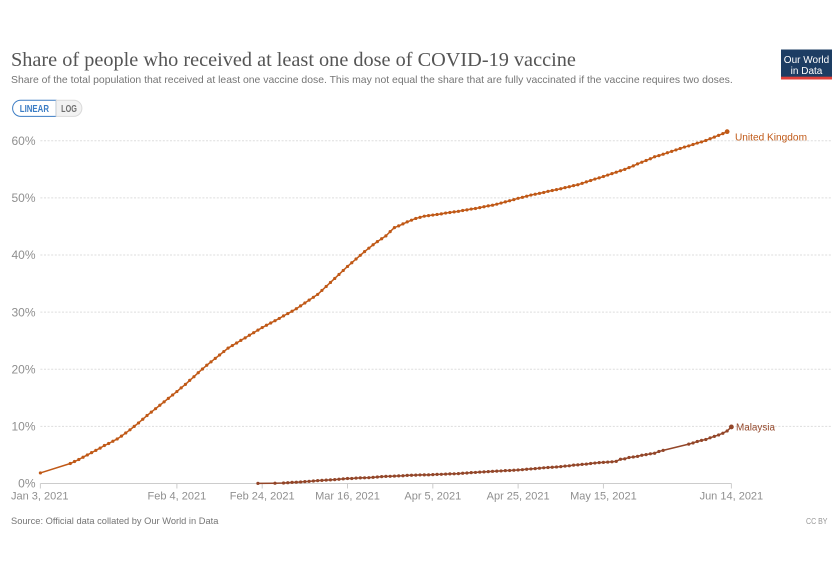 This screenshot has height=570, width=840. I want to click on svg-text: 60%, so click(23, 141).